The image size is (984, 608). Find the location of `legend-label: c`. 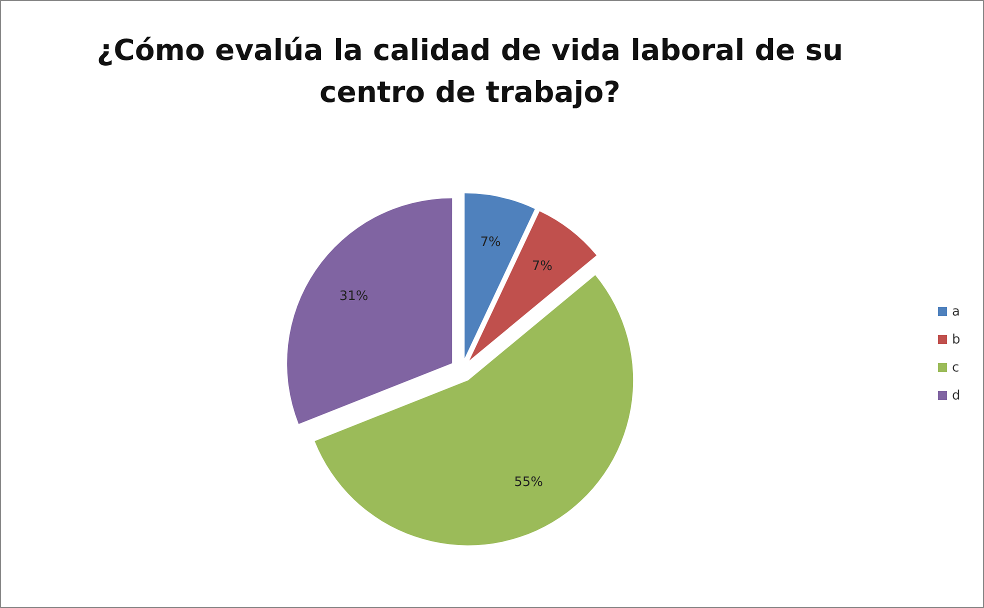

legend-label: c is located at coordinates (956, 368).